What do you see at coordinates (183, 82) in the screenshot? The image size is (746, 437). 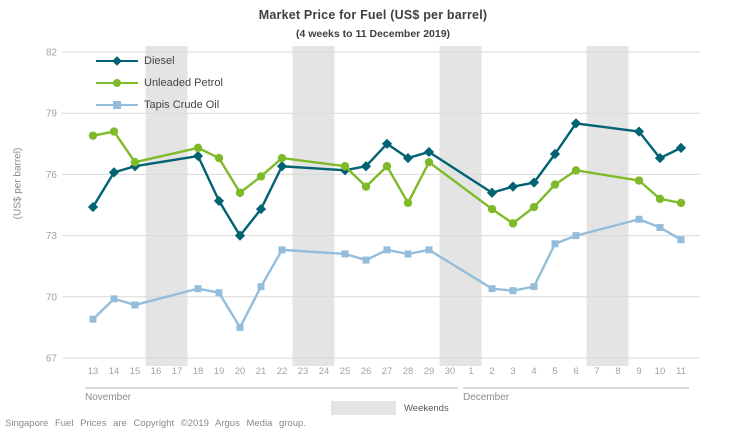 I see `legend-label-unleaded-petrol: Unleaded Petrol` at bounding box center [183, 82].